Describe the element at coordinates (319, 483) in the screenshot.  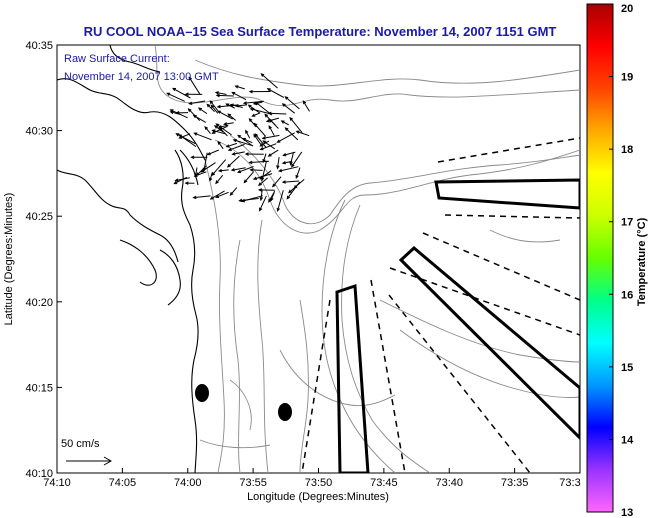
I see `x-tick-label: 73:50` at that location.